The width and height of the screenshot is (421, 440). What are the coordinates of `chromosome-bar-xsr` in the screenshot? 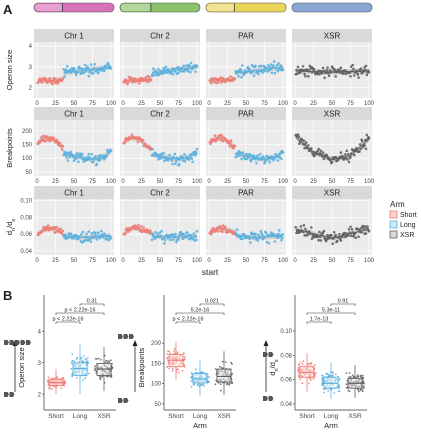 It's located at (332, 7).